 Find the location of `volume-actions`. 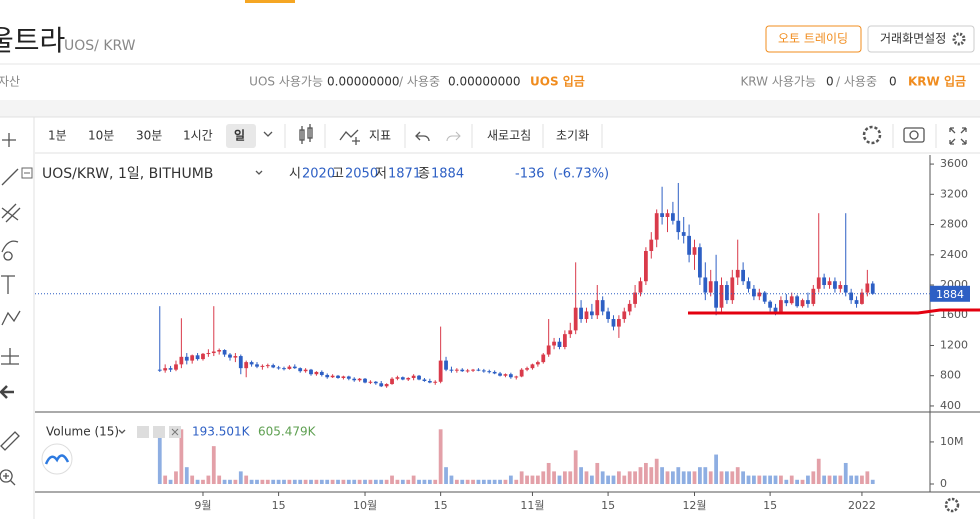

volume-actions is located at coordinates (159, 432).